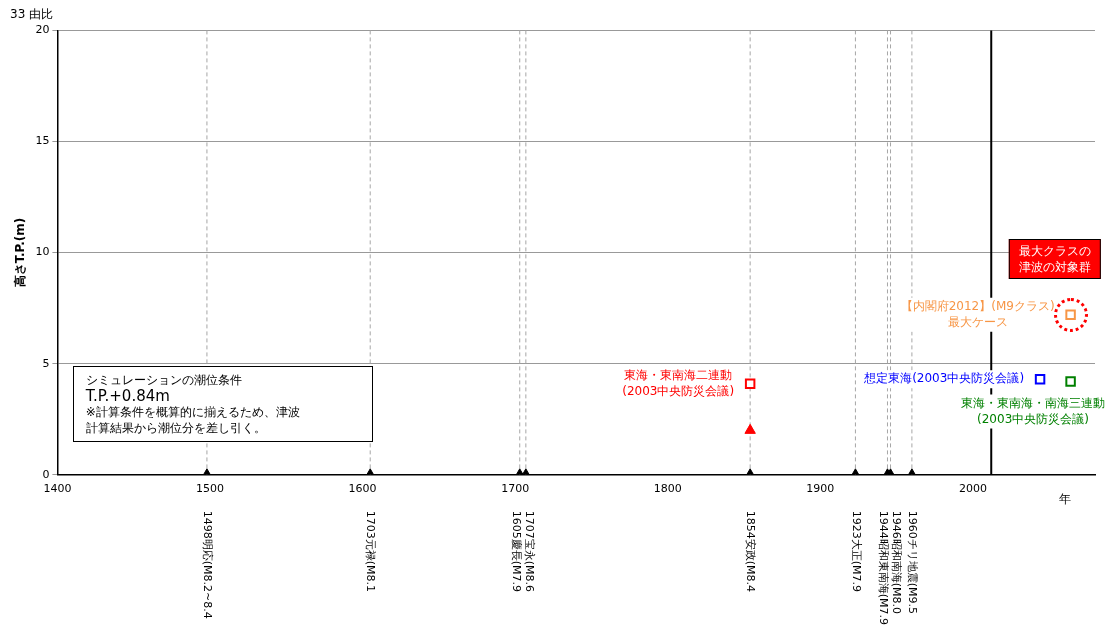  What do you see at coordinates (1033, 410) in the screenshot?
I see `text: 東海・東南海・南海三連動 (2003中央防災会議)` at bounding box center [1033, 410].